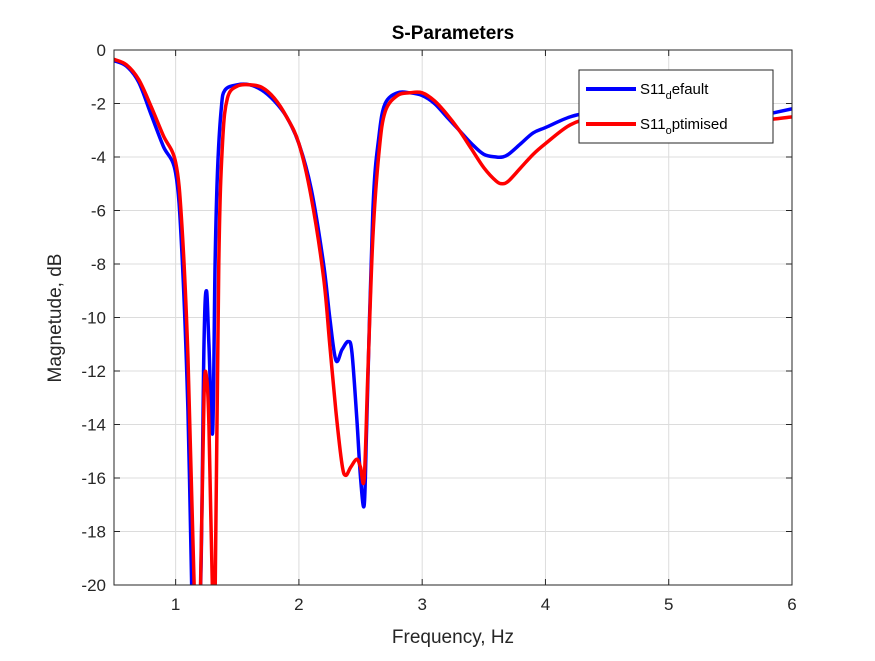 The height and width of the screenshot is (661, 875). Describe the element at coordinates (453, 33) in the screenshot. I see `chart-title: S-Parameters` at that location.